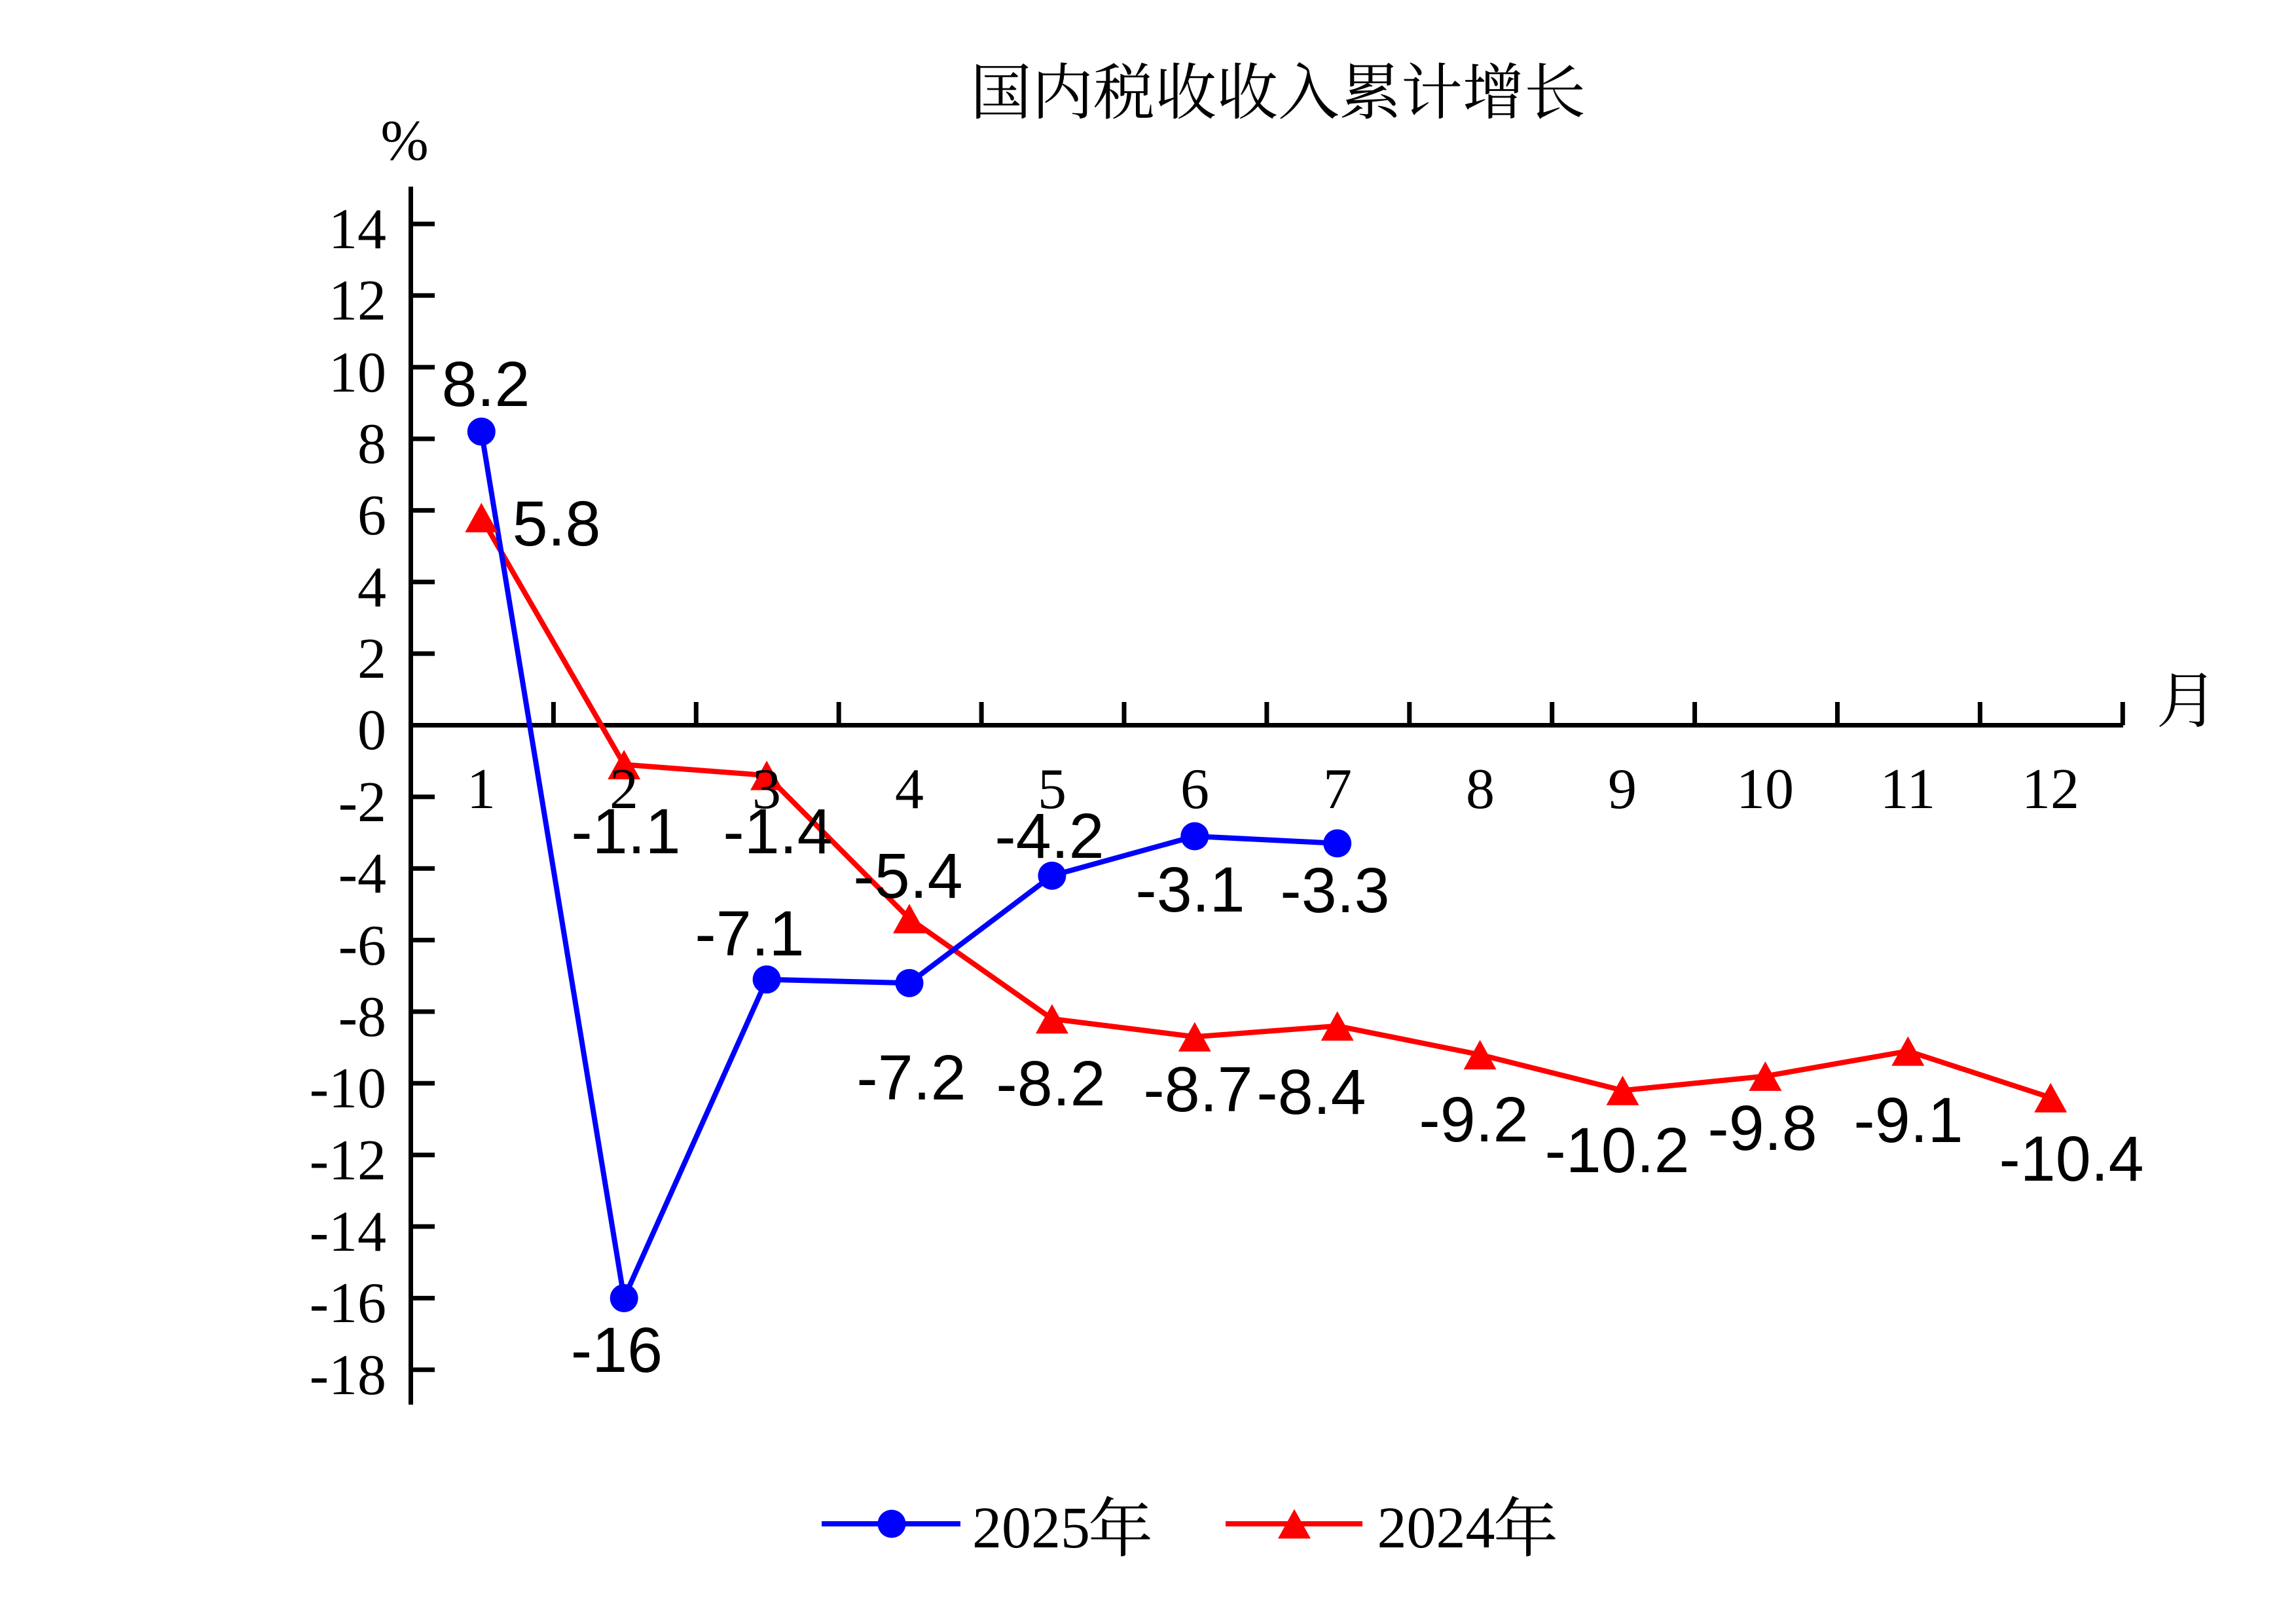 The image size is (2296, 1624). I want to click on svg-text: -2, so click(362, 802).